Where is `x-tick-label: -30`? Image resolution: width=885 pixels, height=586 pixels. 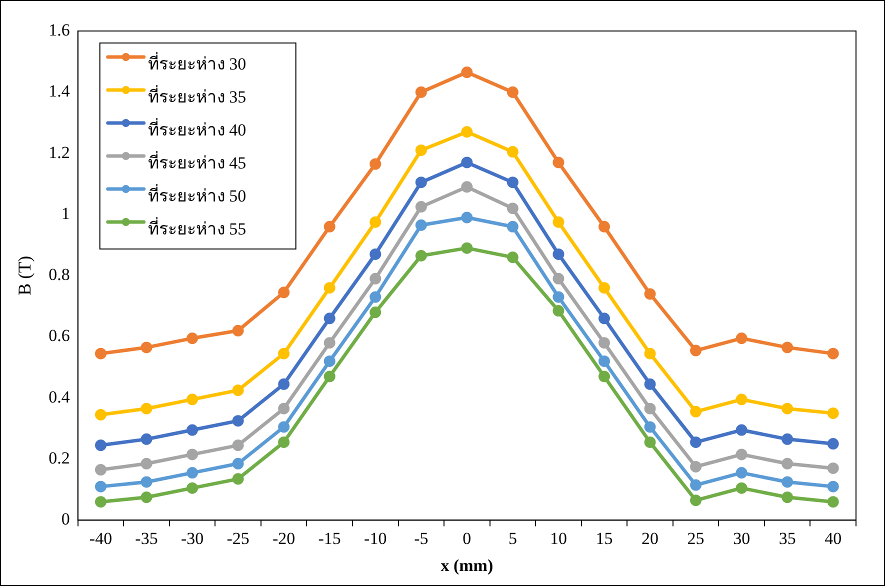
x-tick-label: -30 is located at coordinates (192, 538).